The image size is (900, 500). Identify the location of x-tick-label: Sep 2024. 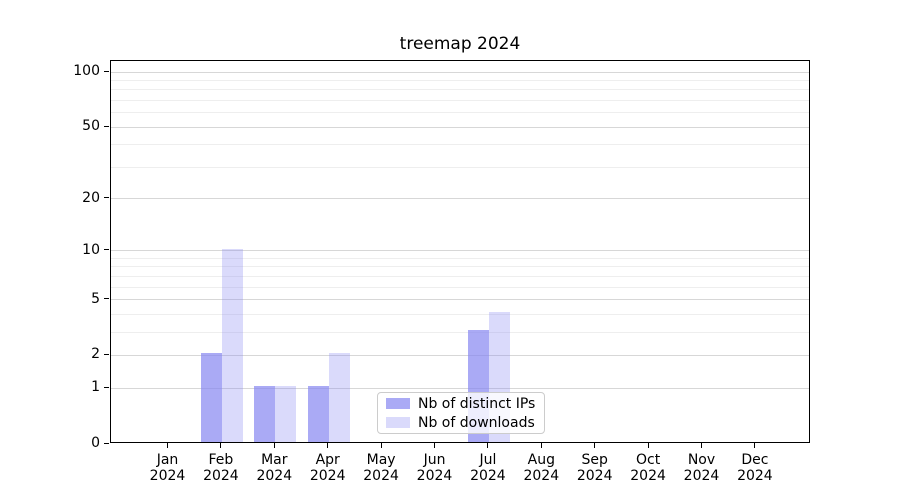
(594, 468).